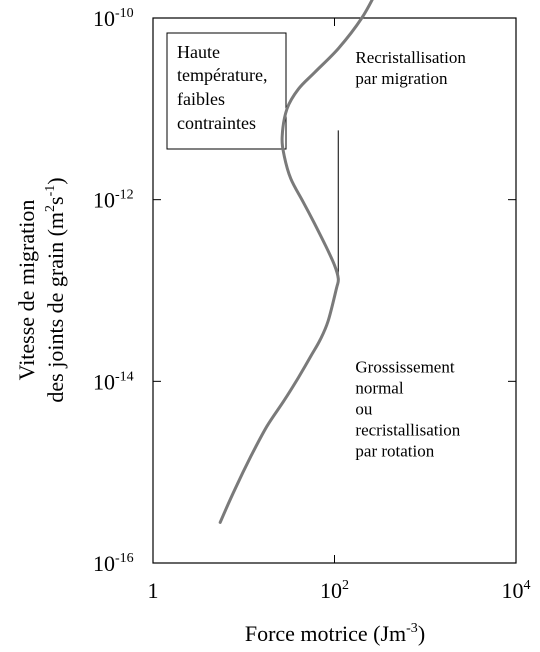 The image size is (540, 652). What do you see at coordinates (113, 18) in the screenshot?
I see `y-tick-label: 10-10` at bounding box center [113, 18].